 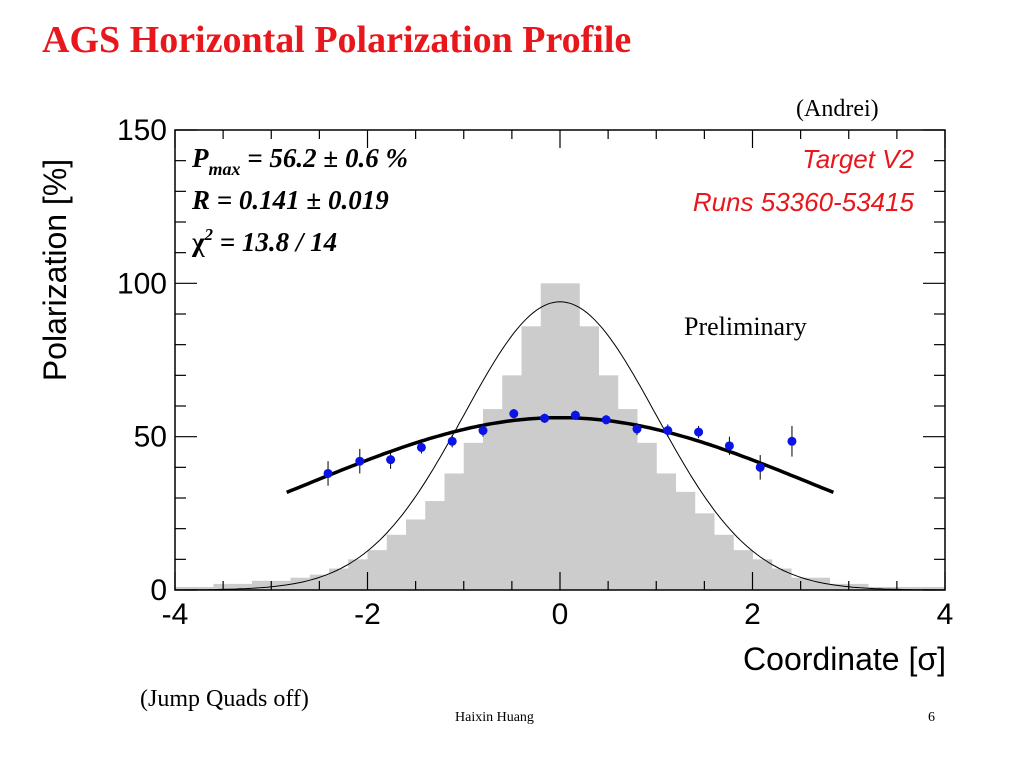 What do you see at coordinates (837, 109) in the screenshot?
I see `author-note: (Andrei)` at bounding box center [837, 109].